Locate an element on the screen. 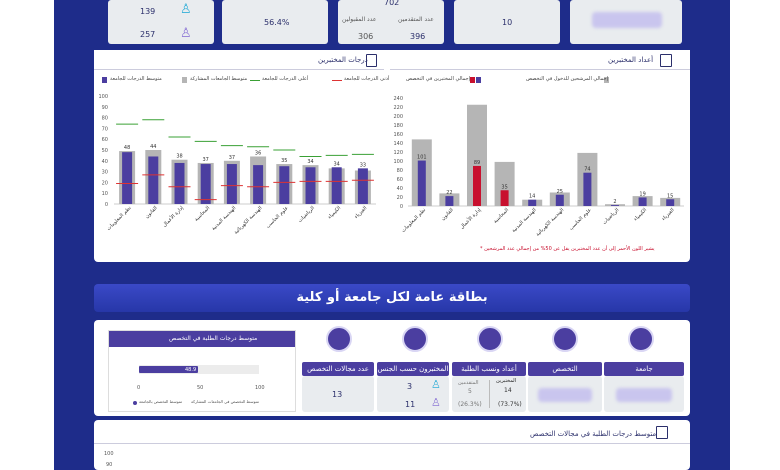 The height and width of the screenshot is (470, 780). bar-label: 14 is located at coordinates (532, 197).